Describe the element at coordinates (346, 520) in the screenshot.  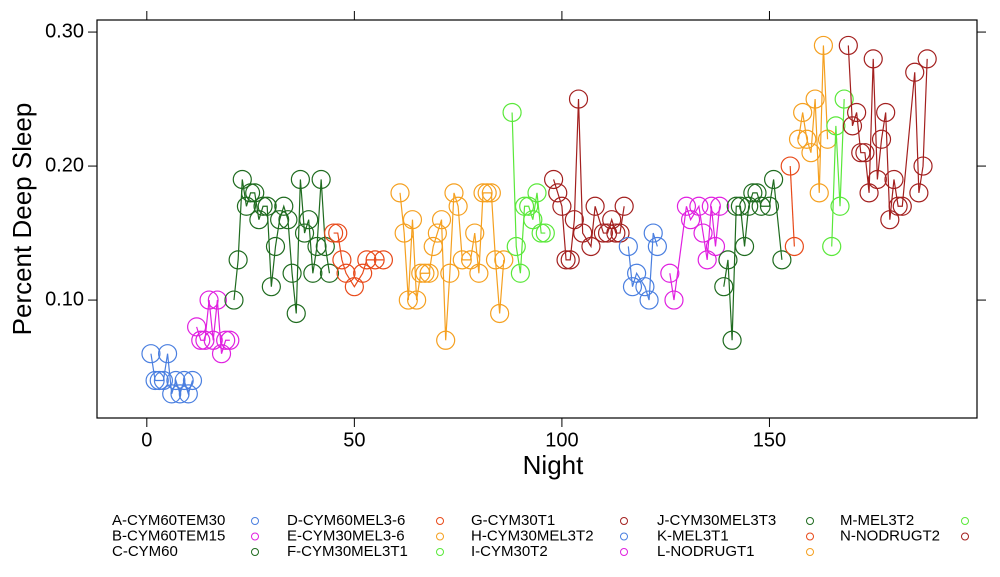
I see `legend-label: D-CYM60MEL3-6` at that location.